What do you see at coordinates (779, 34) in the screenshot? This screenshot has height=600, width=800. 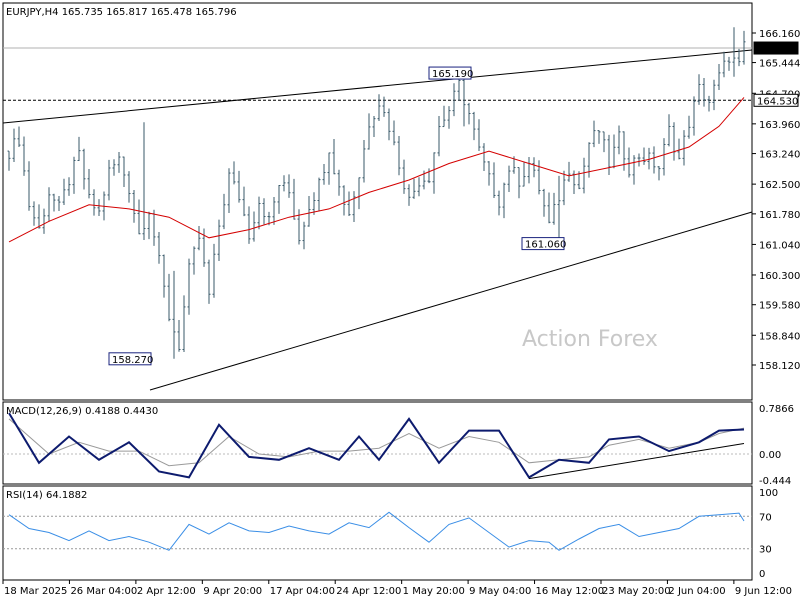 I see `price-tick-label: 166.160` at bounding box center [779, 34].